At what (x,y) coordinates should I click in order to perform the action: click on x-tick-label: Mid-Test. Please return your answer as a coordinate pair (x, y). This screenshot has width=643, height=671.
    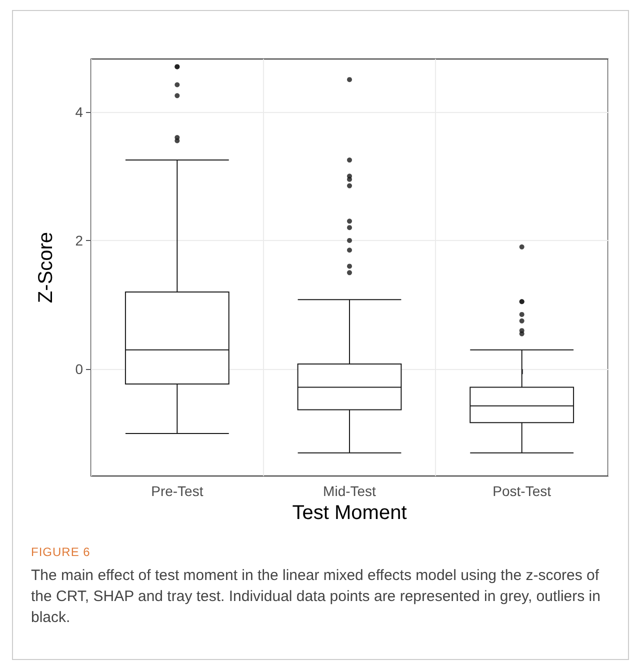
    Looking at the image, I should click on (349, 491).